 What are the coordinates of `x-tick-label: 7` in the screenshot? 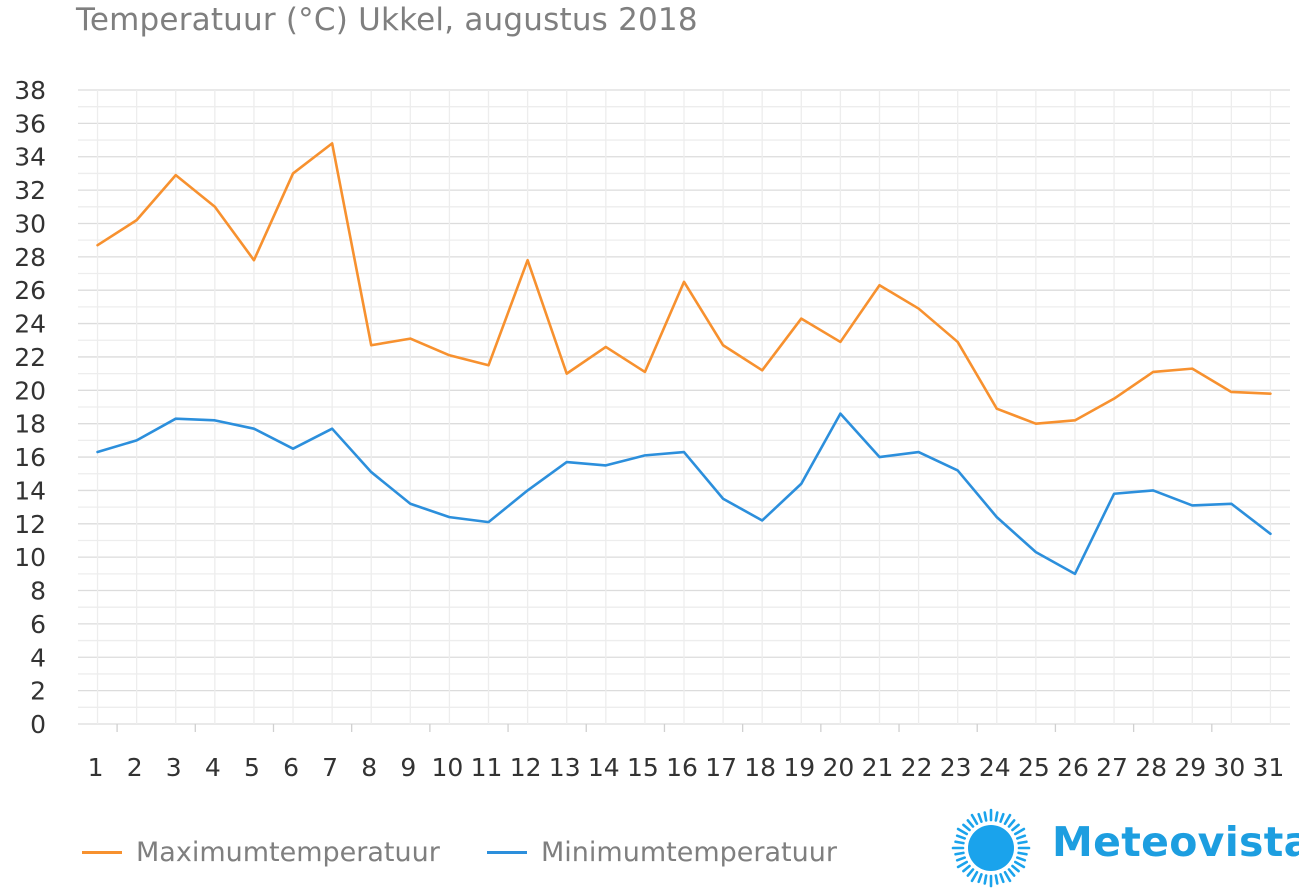 It's located at (330, 767).